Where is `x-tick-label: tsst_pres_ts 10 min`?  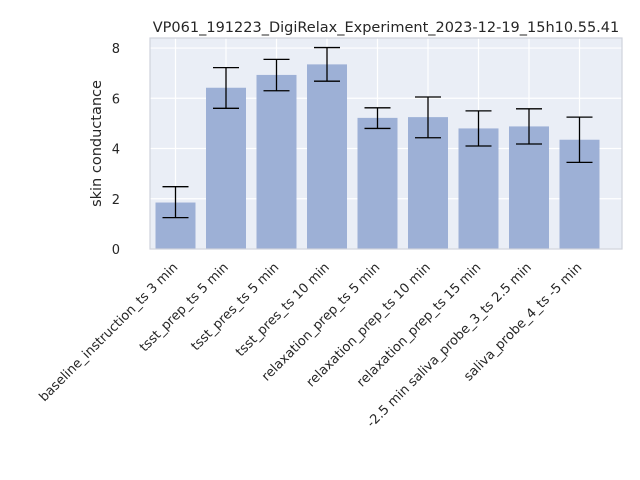 x-tick-label: tsst_pres_ts 10 min is located at coordinates (283, 310).